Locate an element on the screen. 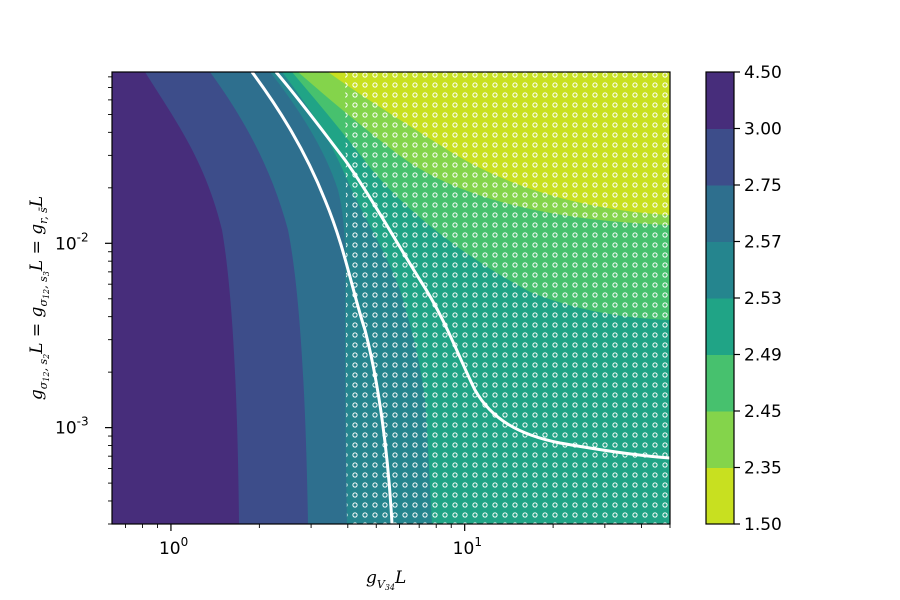  colorbar-label: 2.75 is located at coordinates (763, 186).